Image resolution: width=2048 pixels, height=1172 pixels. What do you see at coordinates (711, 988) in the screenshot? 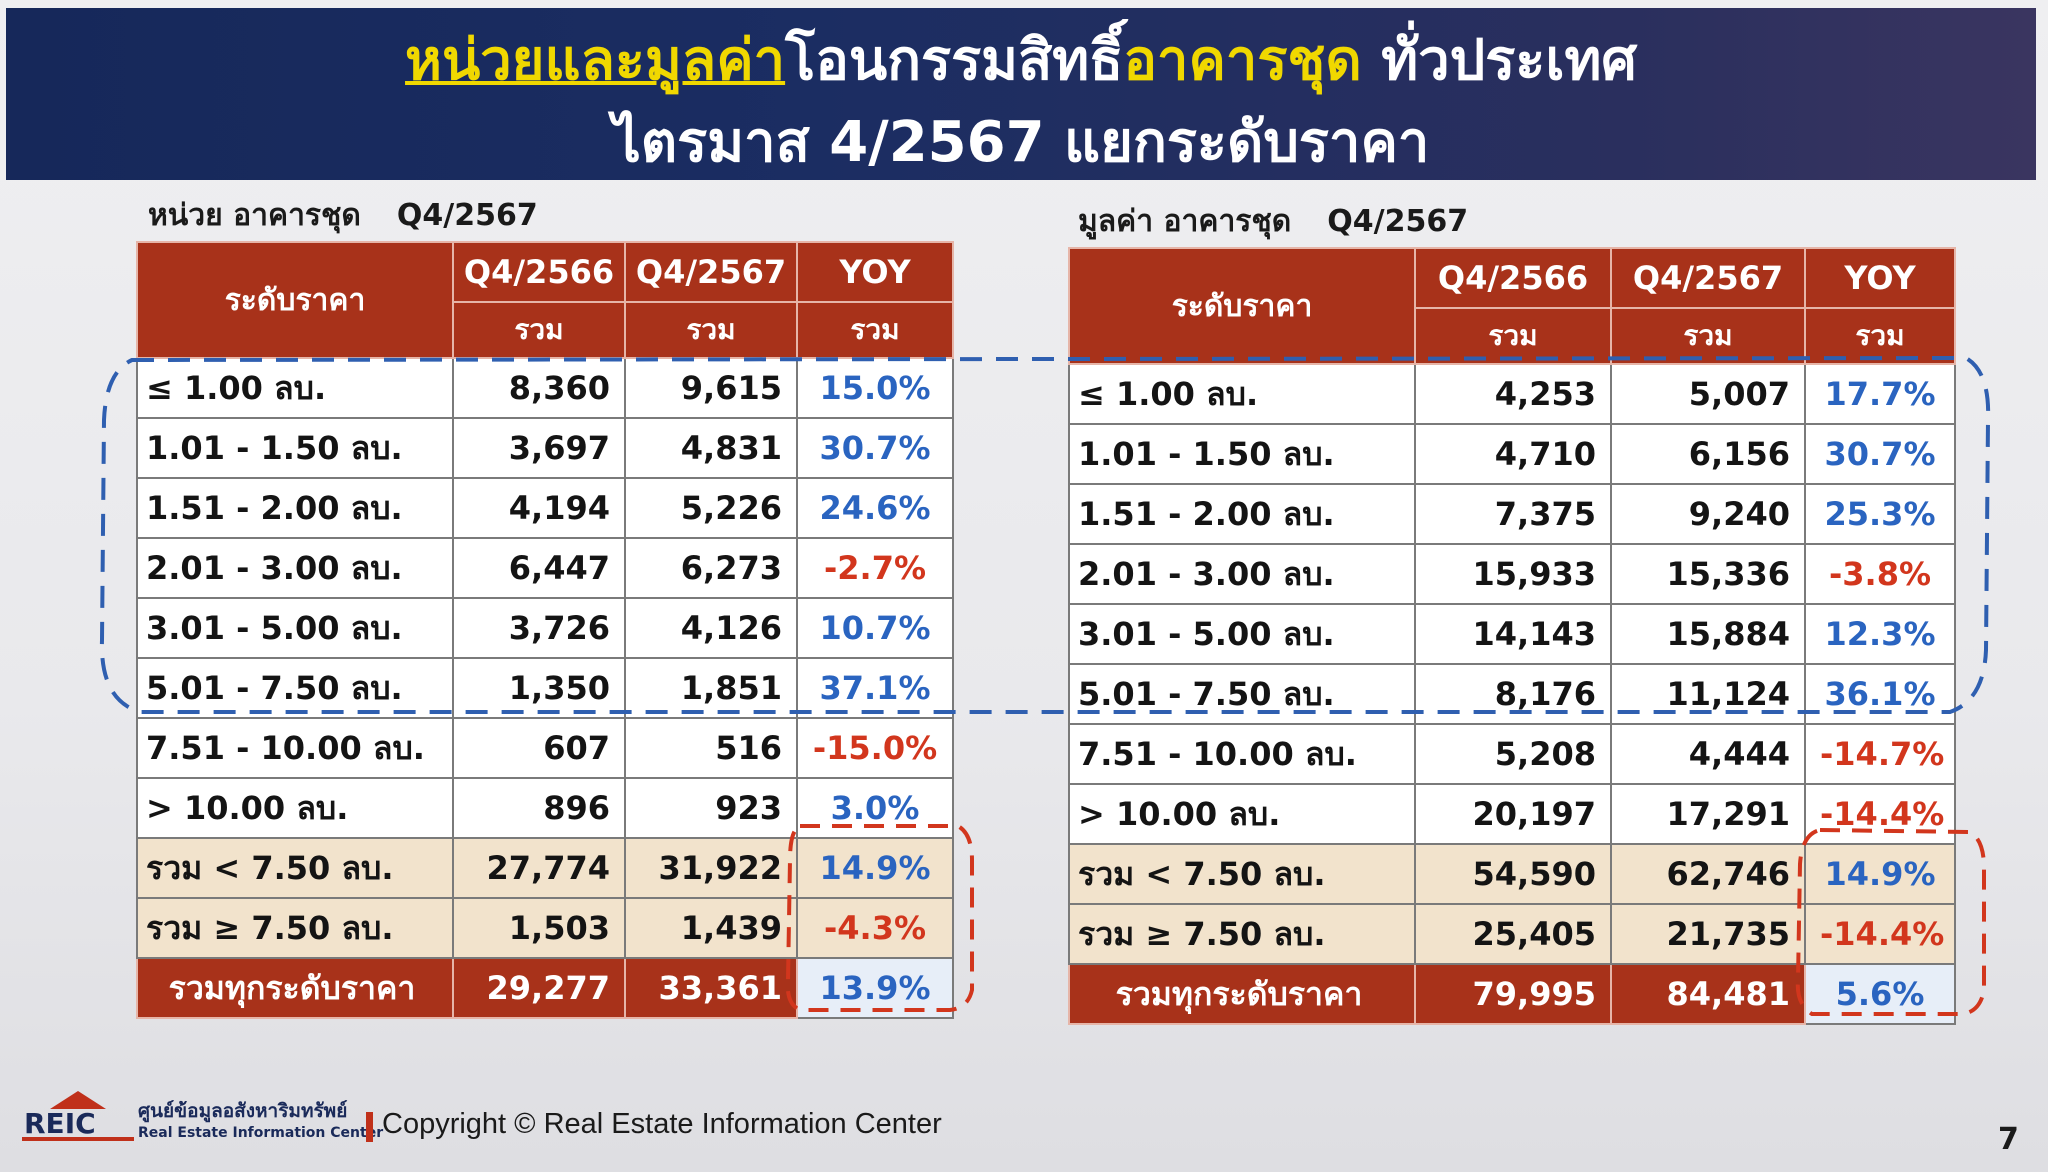
I see `q4-2567-cell: 33,361` at bounding box center [711, 988].